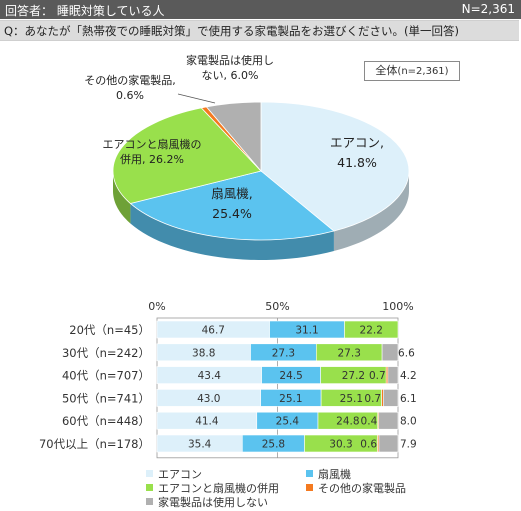 The width and height of the screenshot is (521, 511). I want to click on legend-swatch-aircon, so click(149, 473).